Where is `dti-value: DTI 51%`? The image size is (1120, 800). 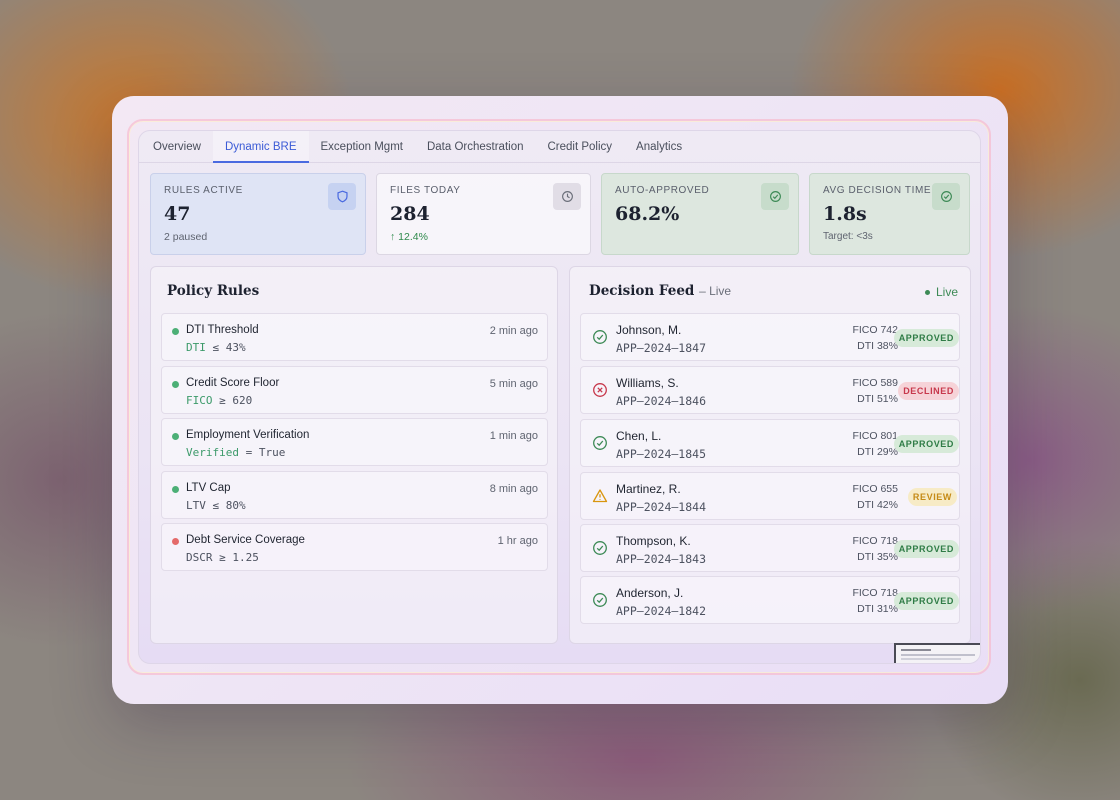 dti-value: DTI 51% is located at coordinates (877, 399).